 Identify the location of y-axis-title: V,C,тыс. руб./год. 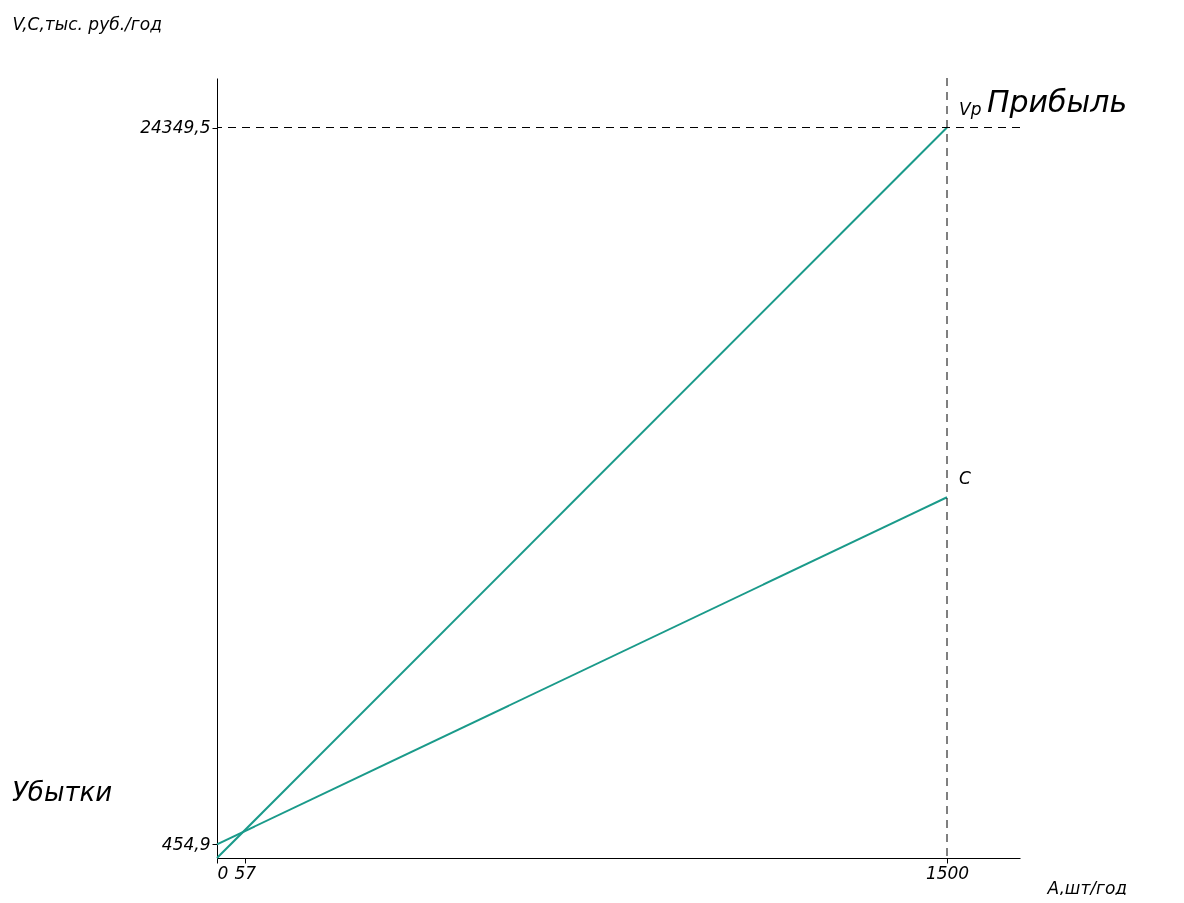
(87, 23).